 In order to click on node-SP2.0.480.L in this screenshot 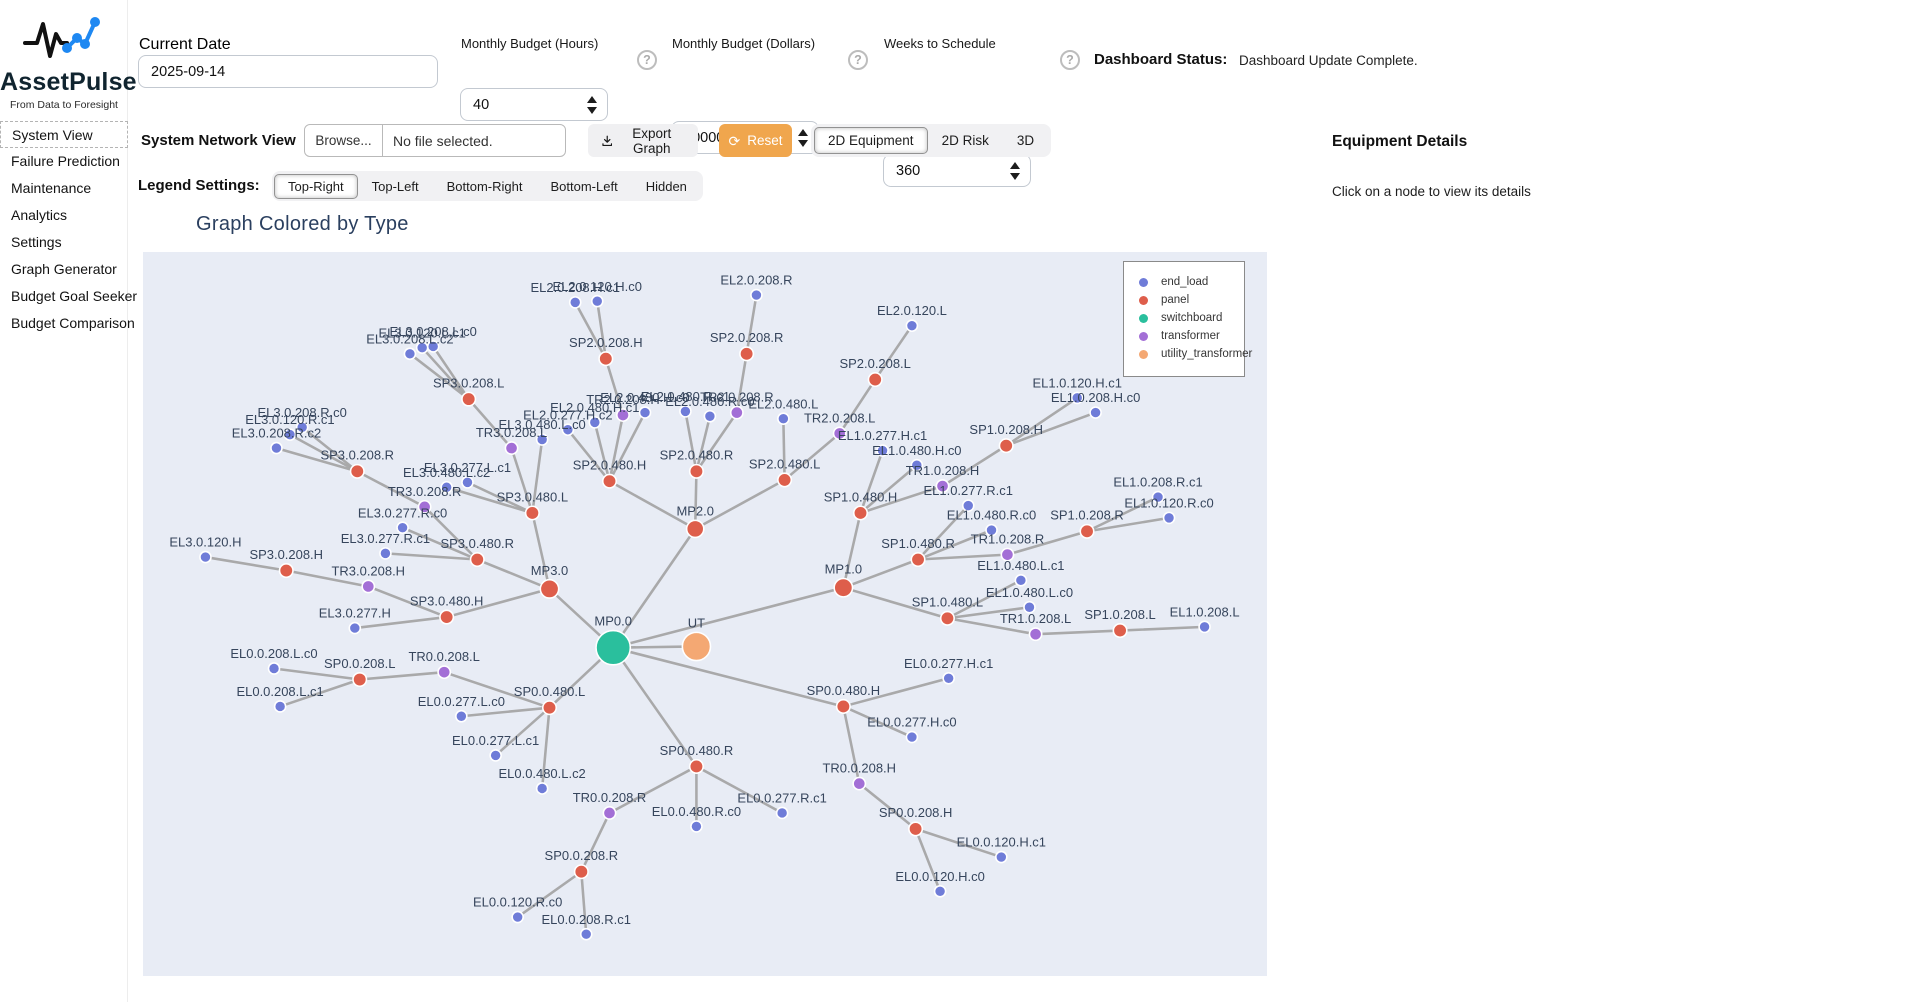, I will do `click(785, 480)`.